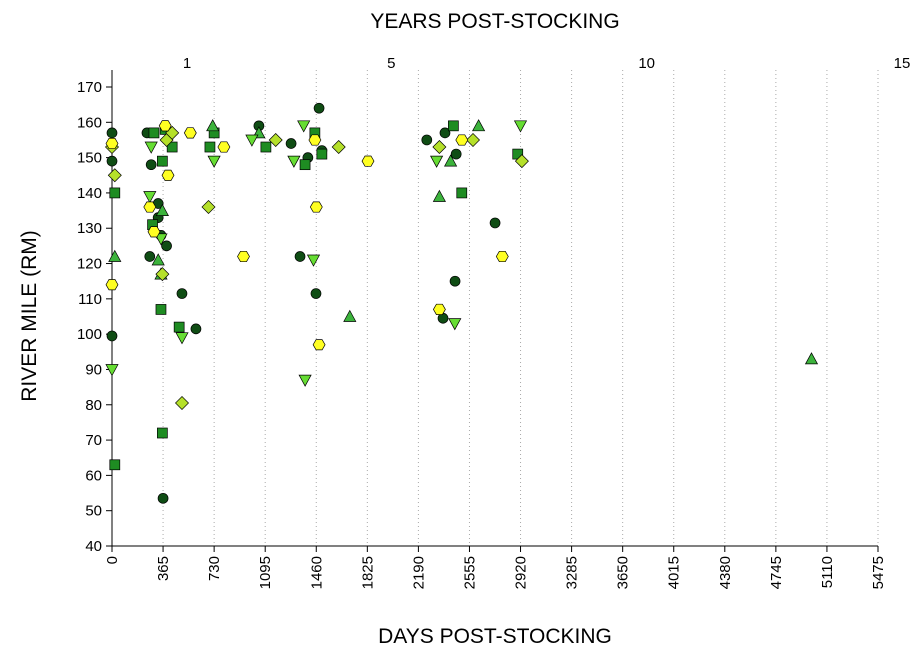  I want to click on y-tick-label: 170, so click(89, 87).